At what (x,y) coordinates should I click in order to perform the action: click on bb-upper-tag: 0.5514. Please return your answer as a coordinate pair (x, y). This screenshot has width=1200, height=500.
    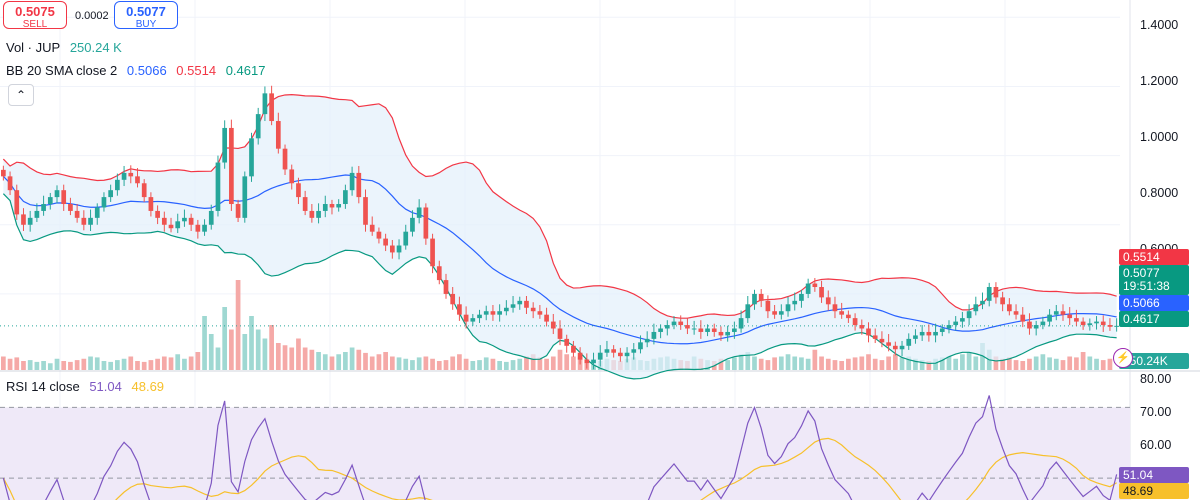
    Looking at the image, I should click on (1154, 257).